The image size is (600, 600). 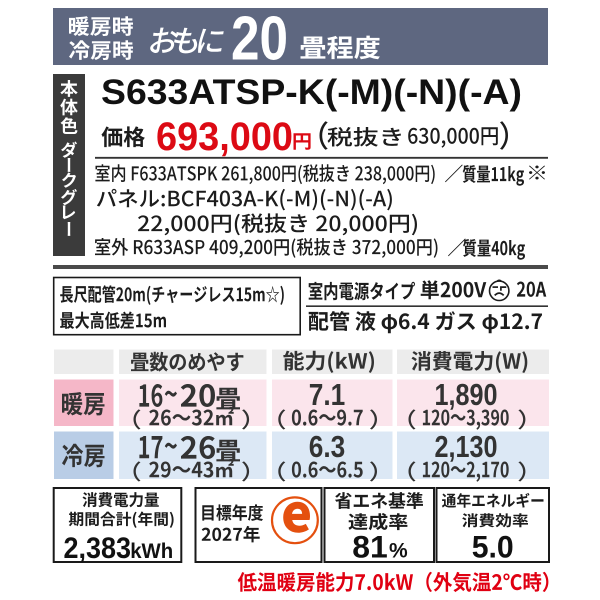 I want to click on svg-text: 81, so click(x=370, y=547).